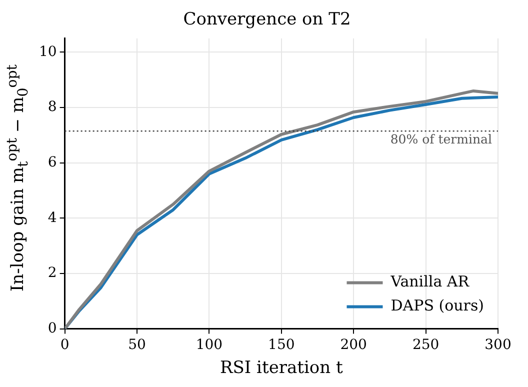 The width and height of the screenshot is (528, 387). I want to click on y-tick-label: 4, so click(52, 218).